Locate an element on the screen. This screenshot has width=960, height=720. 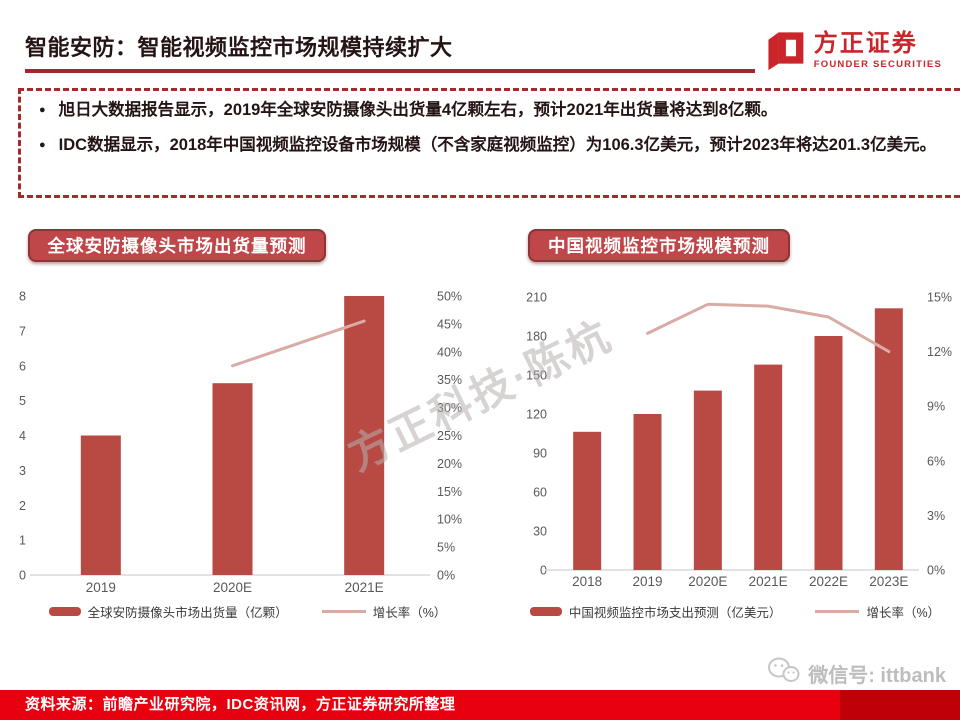
left-axis-tick: 120 is located at coordinates (536, 415).